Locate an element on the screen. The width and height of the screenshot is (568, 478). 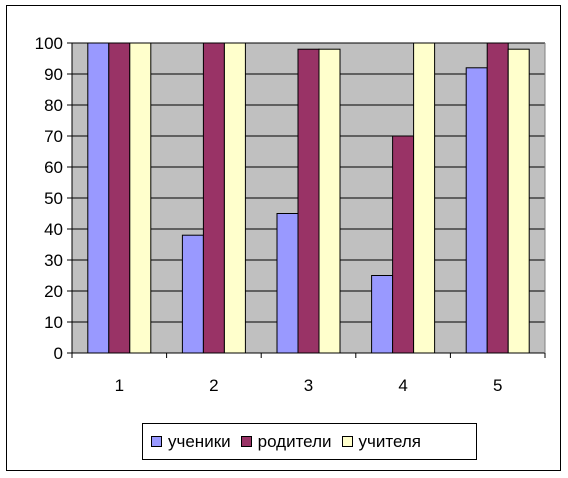
legend-swatch-parents is located at coordinates (246, 441).